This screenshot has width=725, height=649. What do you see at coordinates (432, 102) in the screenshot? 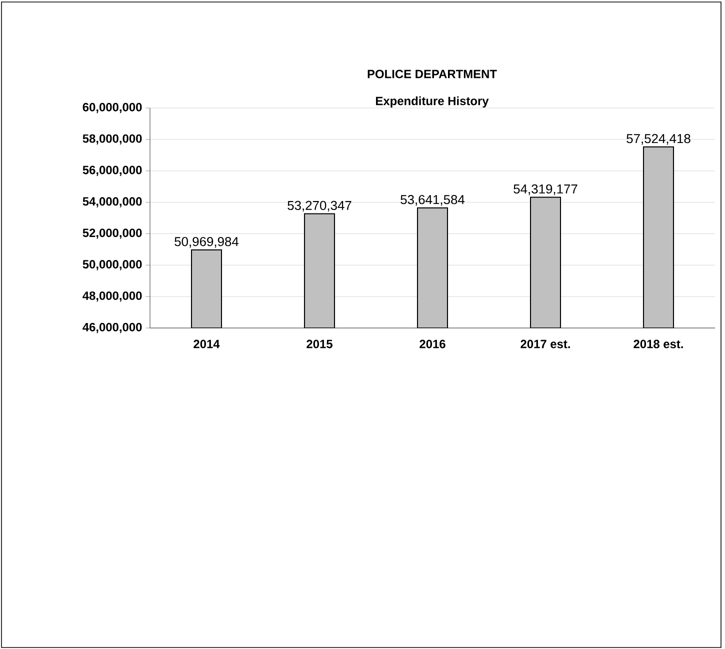
I see `chart-subtitle: Expenditure History` at bounding box center [432, 102].